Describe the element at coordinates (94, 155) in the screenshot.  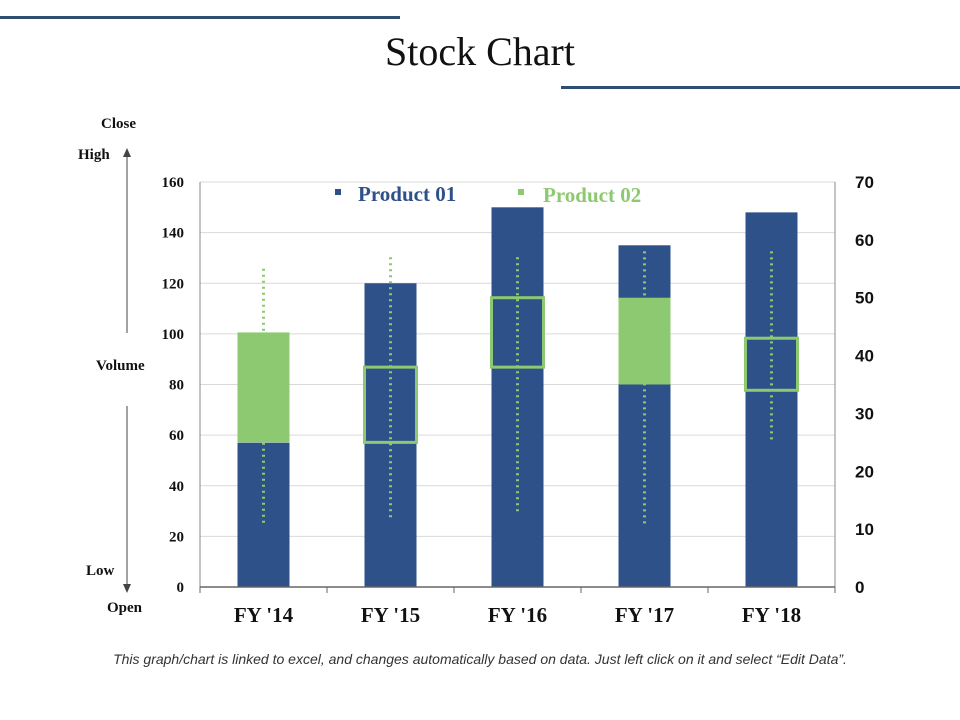
I see `high-label: High` at that location.